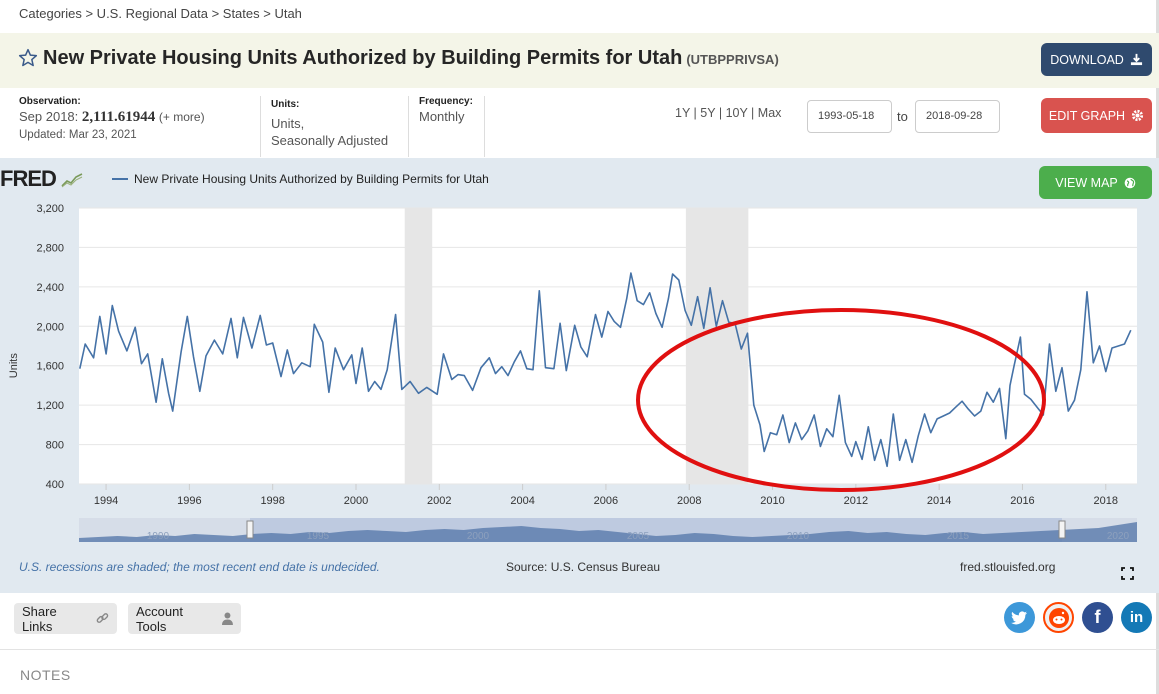 The width and height of the screenshot is (1159, 694). What do you see at coordinates (1130, 182) in the screenshot?
I see `globe-icon` at bounding box center [1130, 182].